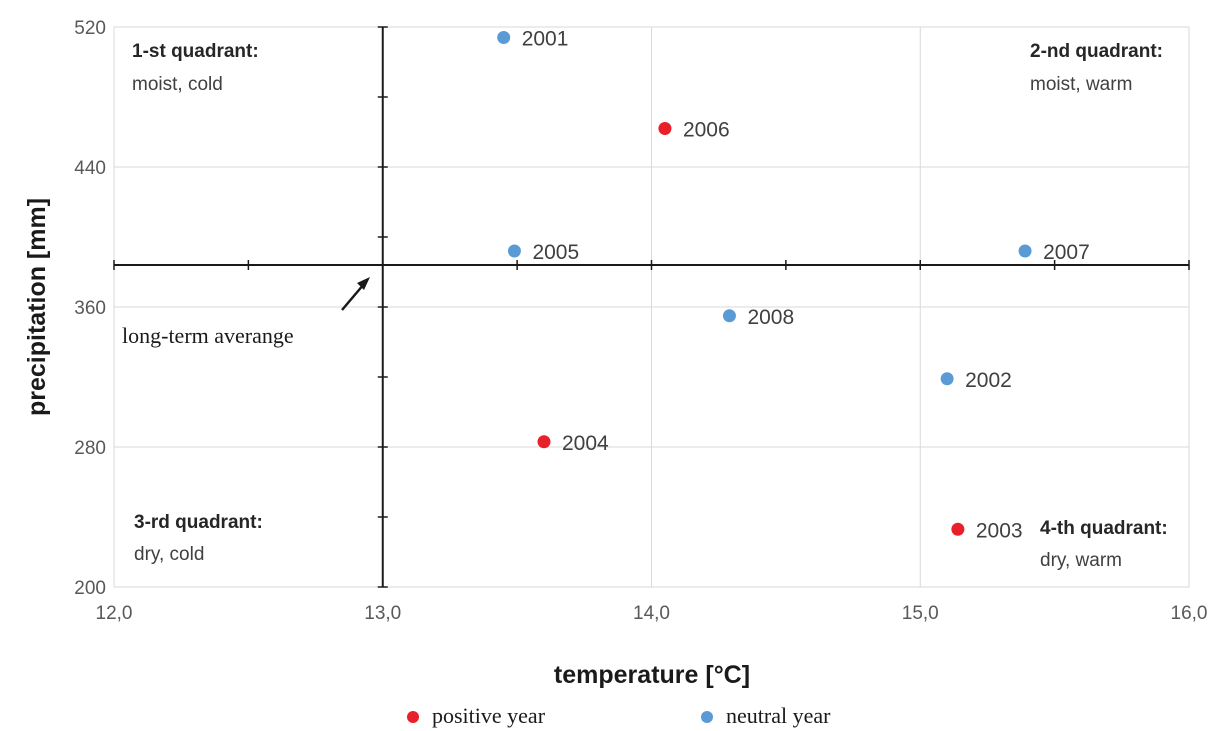  I want to click on y-tick-label: 360, so click(90, 308).